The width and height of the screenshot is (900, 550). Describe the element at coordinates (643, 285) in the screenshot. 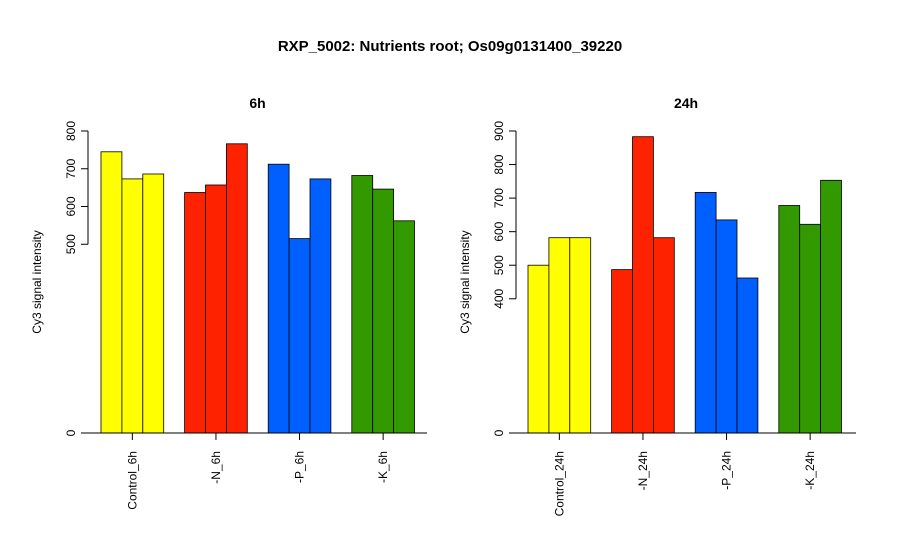

I see `bar--N_24h-rep2` at that location.